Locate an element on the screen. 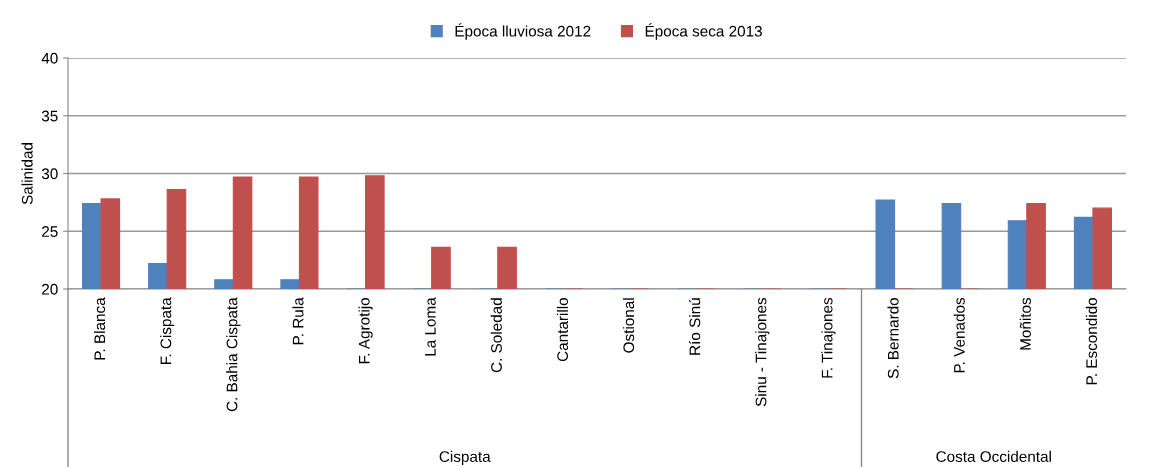 This screenshot has height=467, width=1154. x-tick-label: C. Soledad is located at coordinates (496, 335).